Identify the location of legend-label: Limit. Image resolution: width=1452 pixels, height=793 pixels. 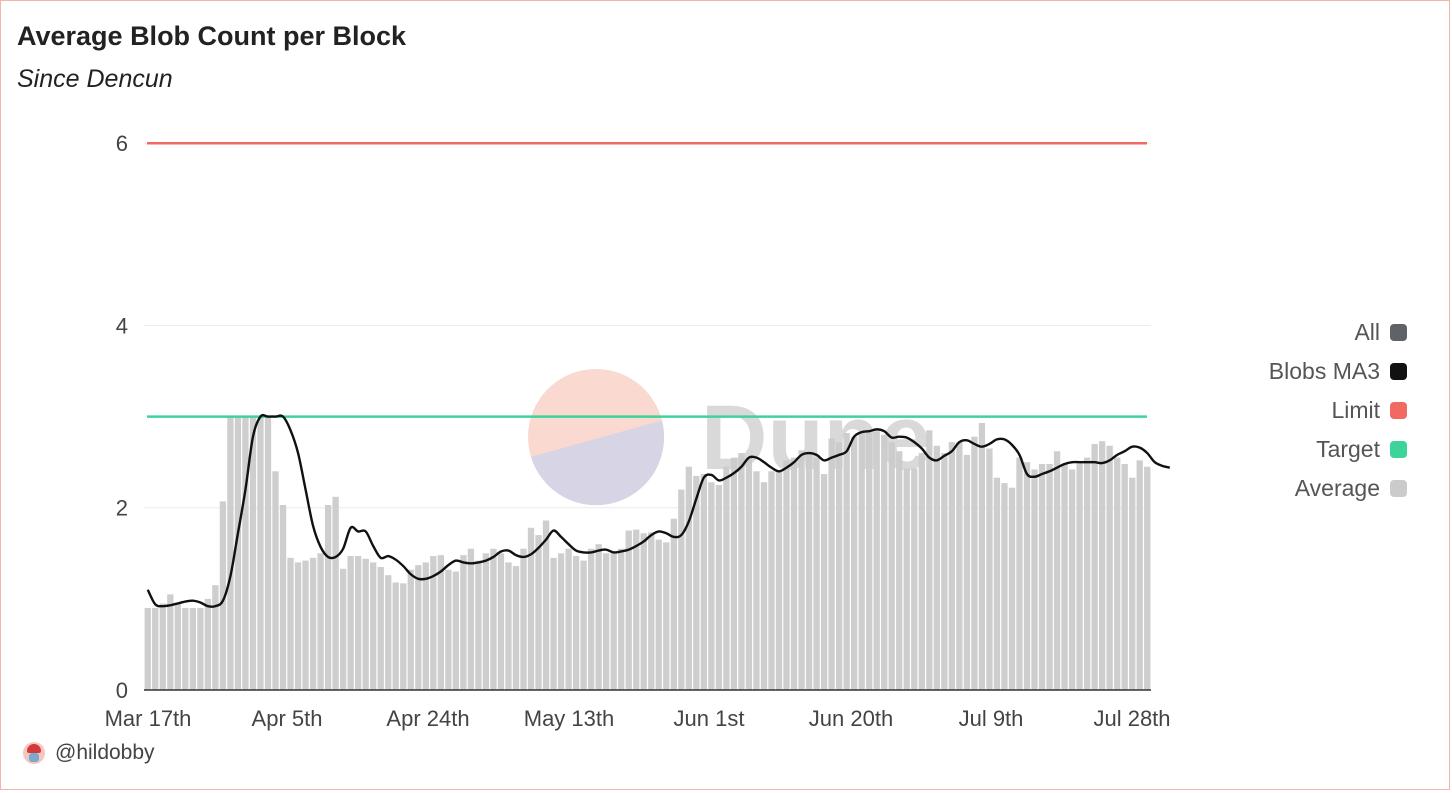
(1355, 410).